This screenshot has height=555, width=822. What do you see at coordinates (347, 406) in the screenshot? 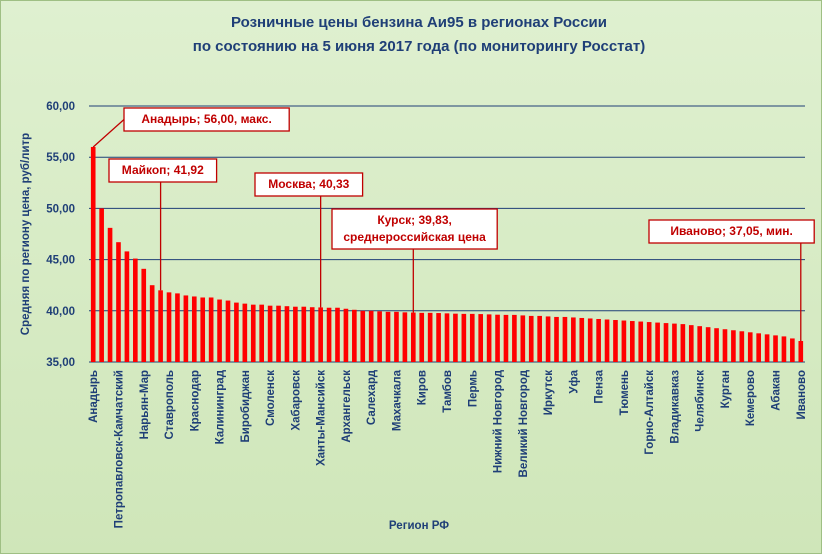
I see `x-tick-label: Архангельск` at bounding box center [347, 406].